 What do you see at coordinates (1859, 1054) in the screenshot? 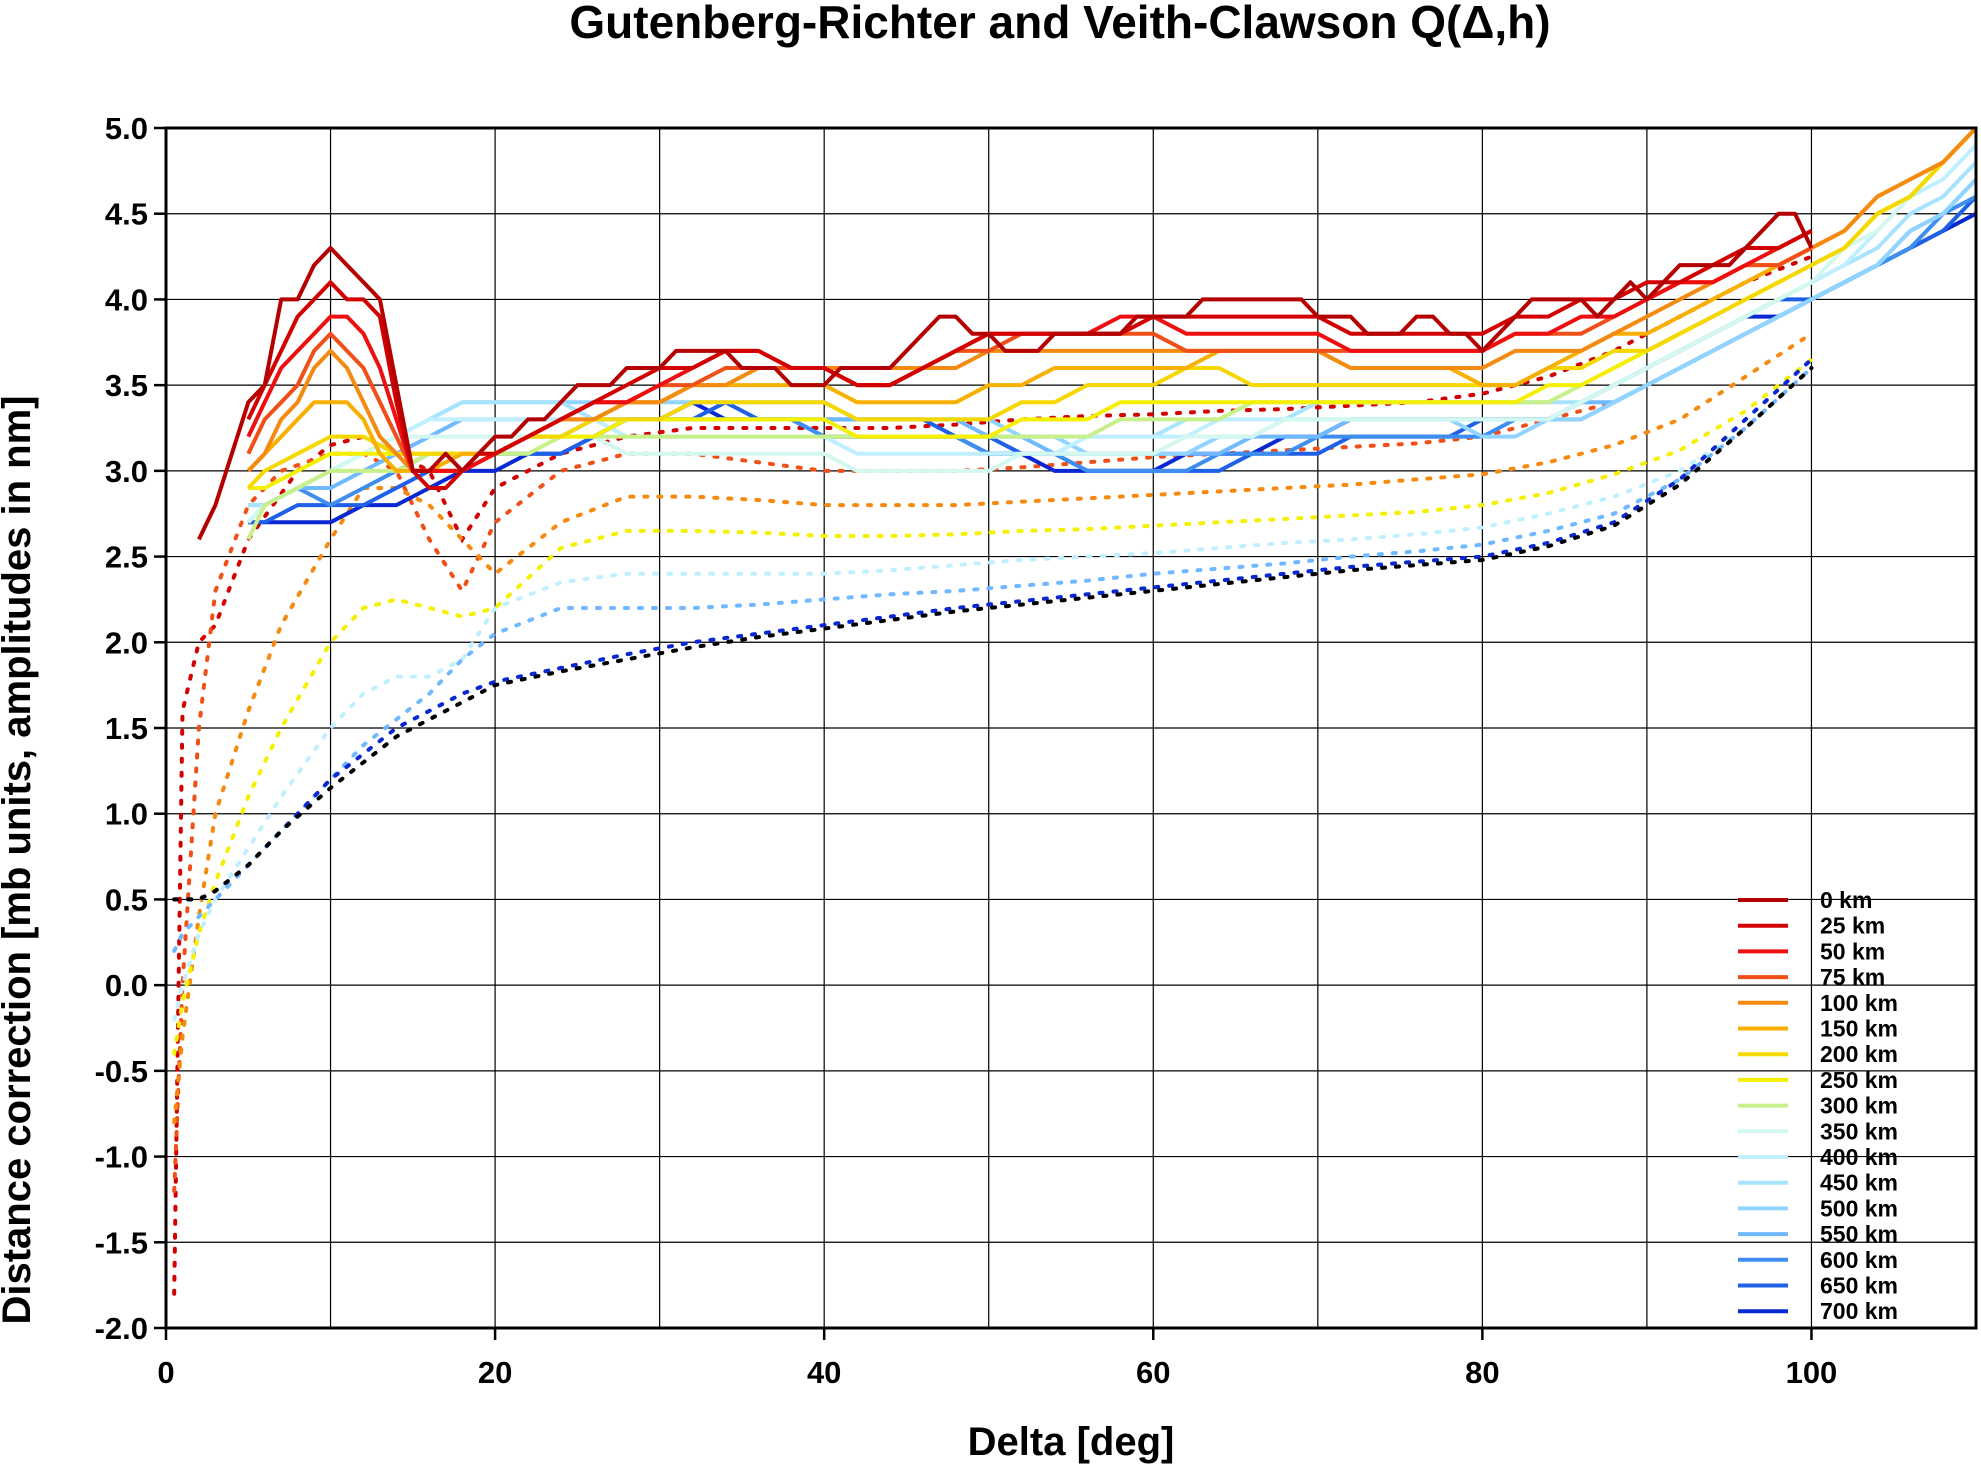
I see `legend-label-6: 200 km` at bounding box center [1859, 1054].